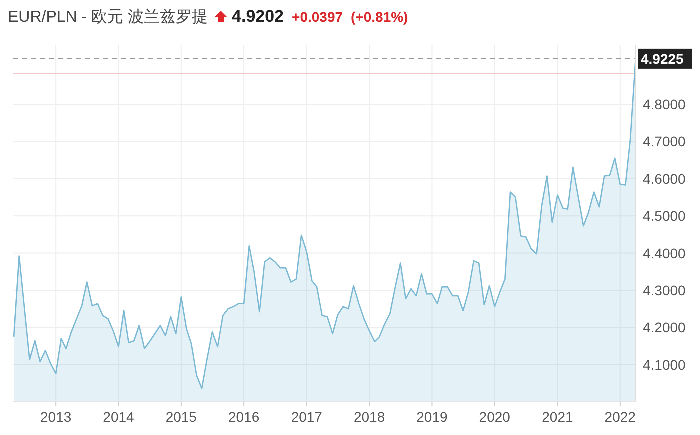  What do you see at coordinates (307, 417) in the screenshot?
I see `x-tick-label: 2017` at bounding box center [307, 417].